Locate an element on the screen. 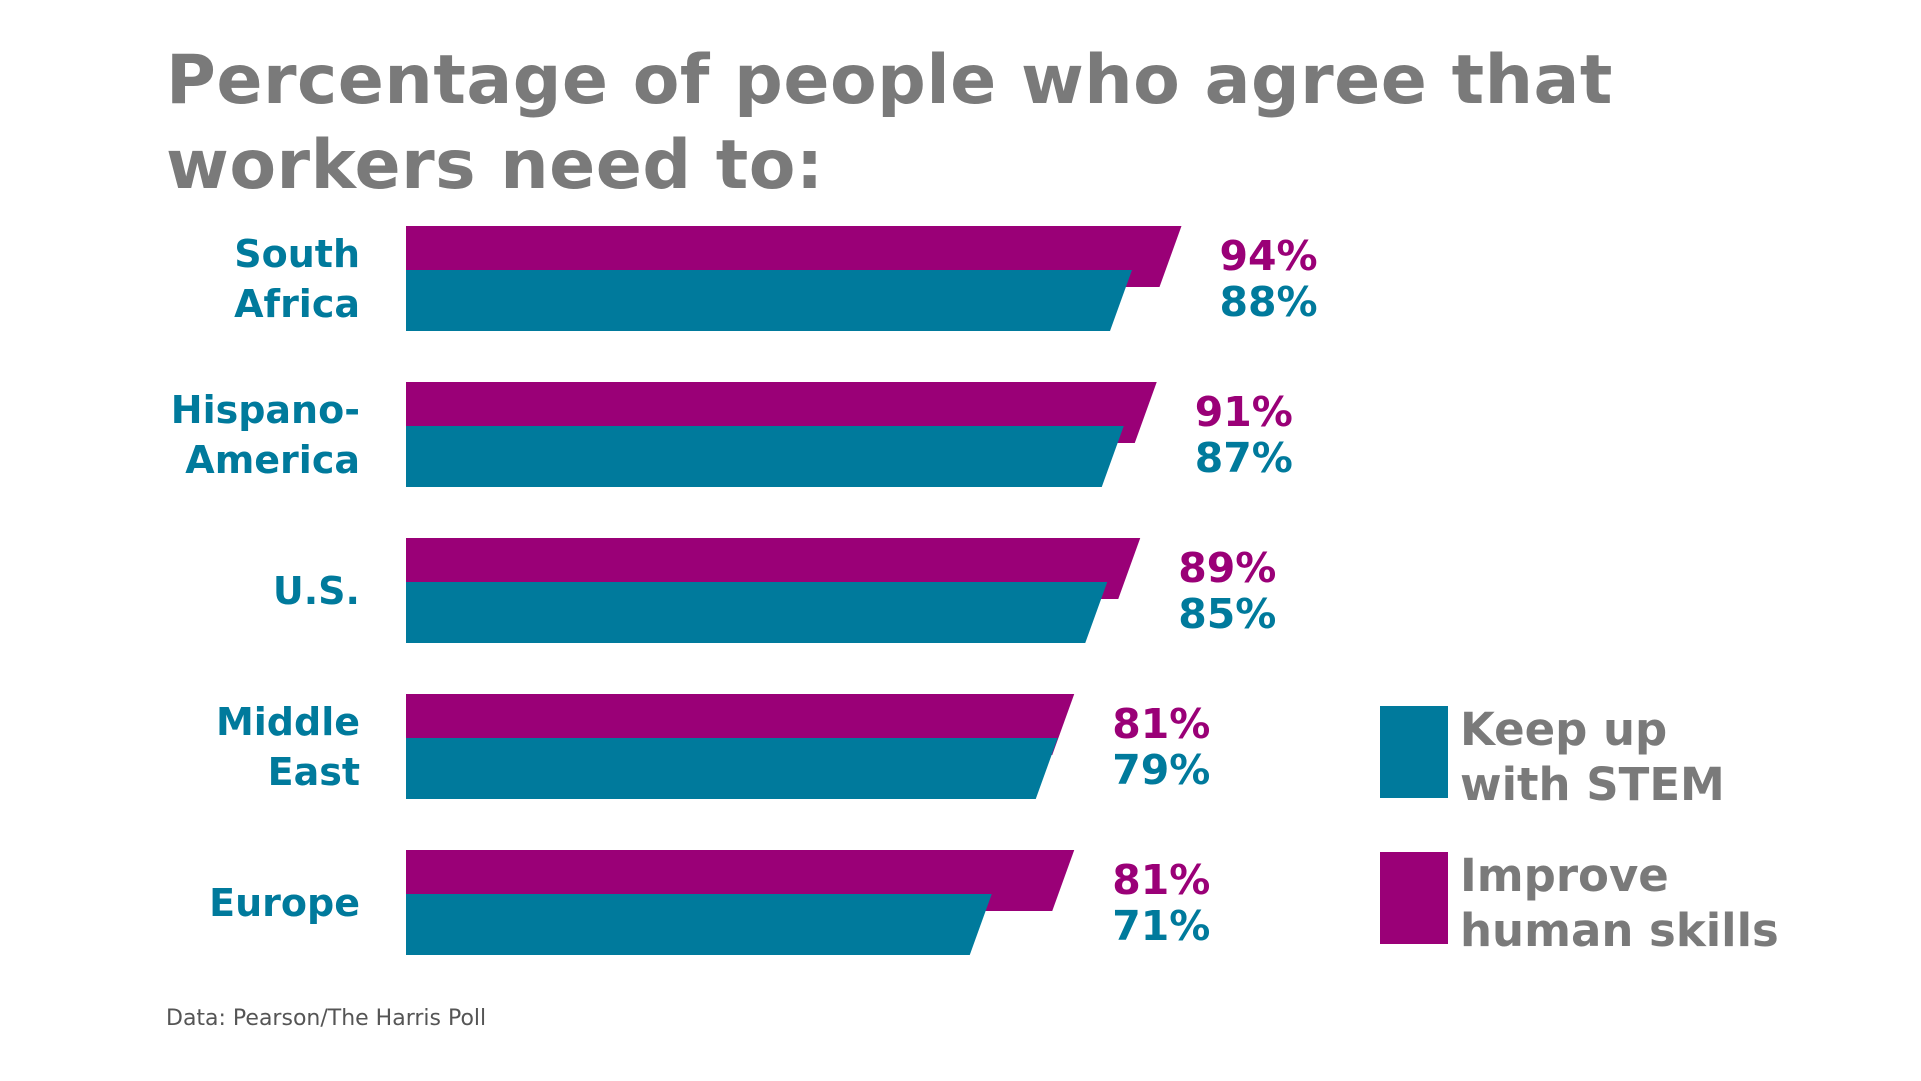 The height and width of the screenshot is (1081, 1921). value-label-human-skills: 91% is located at coordinates (1244, 412).